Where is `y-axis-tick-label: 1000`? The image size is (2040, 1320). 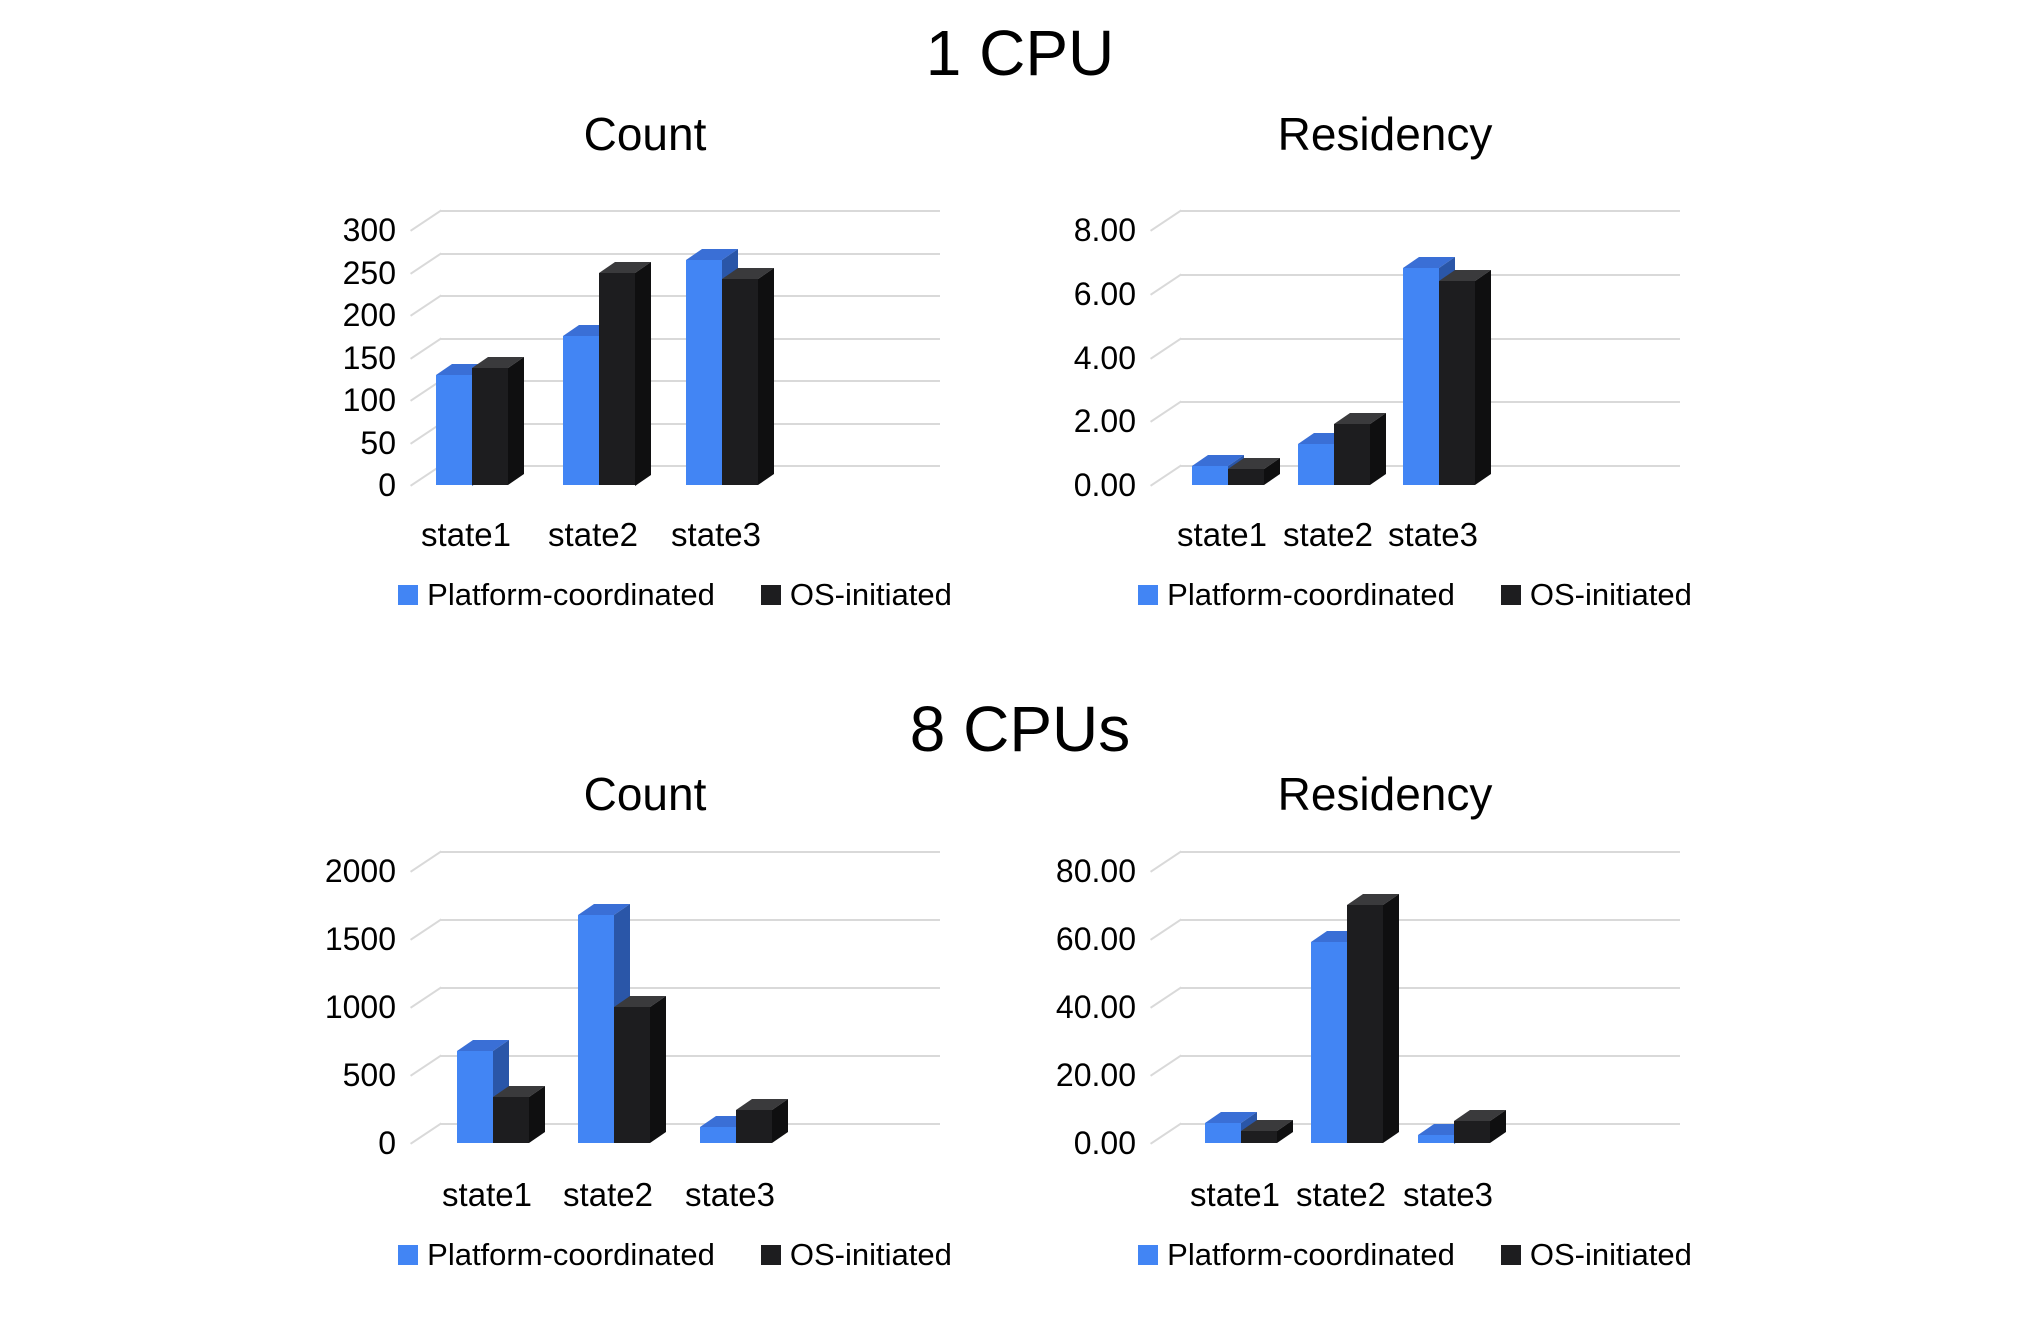 y-axis-tick-label: 1000 is located at coordinates (360, 1007).